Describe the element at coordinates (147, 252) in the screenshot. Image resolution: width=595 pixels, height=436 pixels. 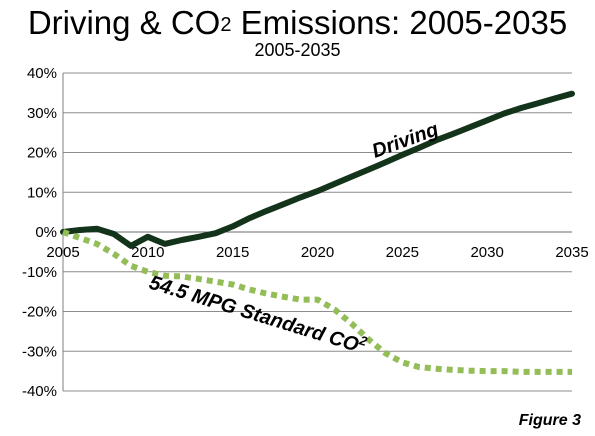
I see `x-tick-label: 2010` at that location.